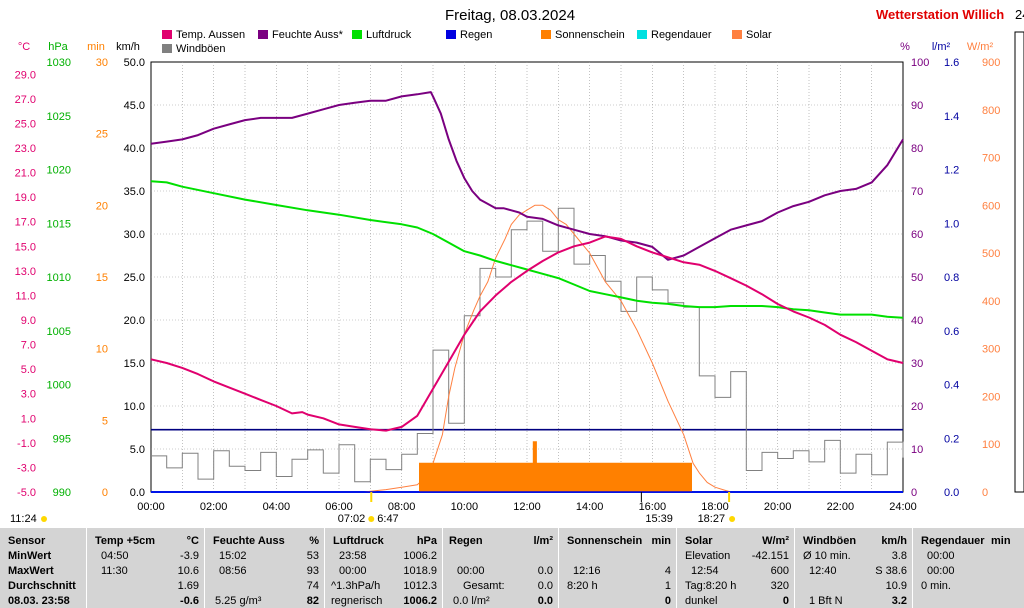 Image resolution: width=1024 pixels, height=608 pixels. I want to click on axis-unit-humidity: %, so click(905, 47).